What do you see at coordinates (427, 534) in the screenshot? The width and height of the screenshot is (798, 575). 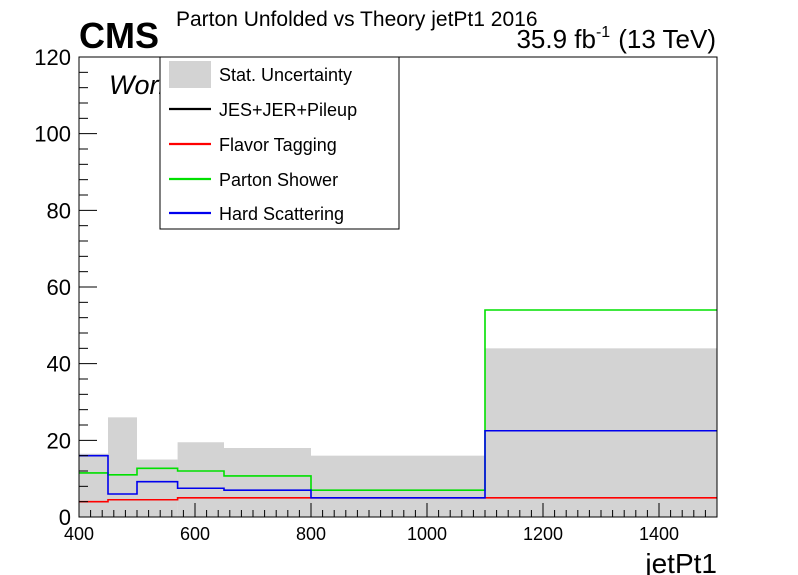 I see `x-tick-label: 1000` at bounding box center [427, 534].